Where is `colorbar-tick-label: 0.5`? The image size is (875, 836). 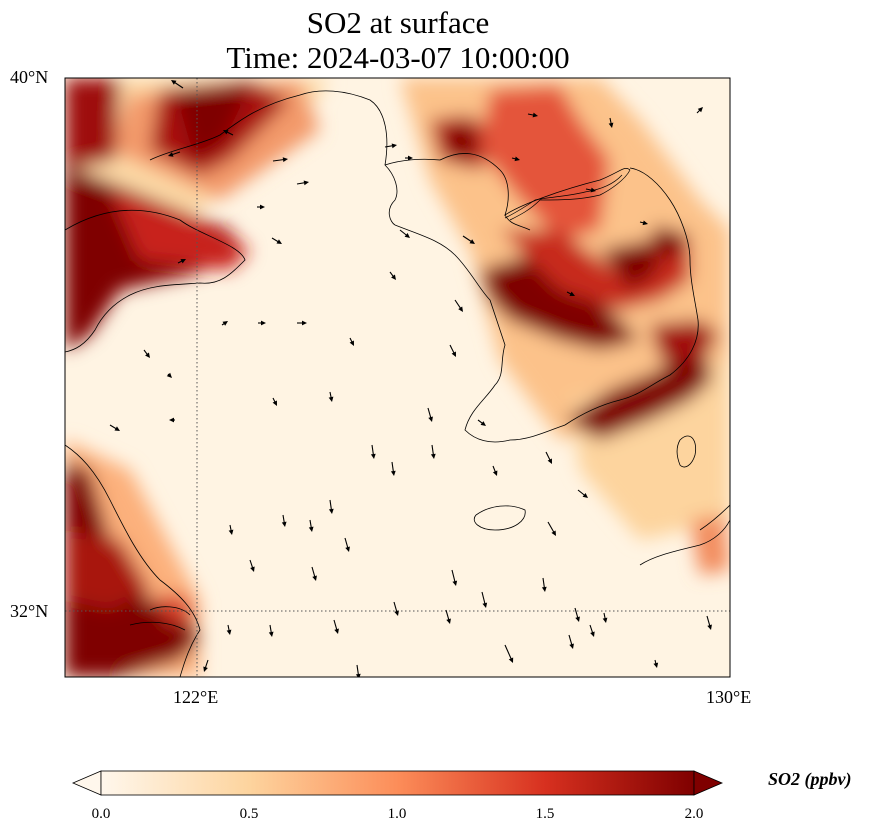
colorbar-tick-label: 0.5 is located at coordinates (249, 814).